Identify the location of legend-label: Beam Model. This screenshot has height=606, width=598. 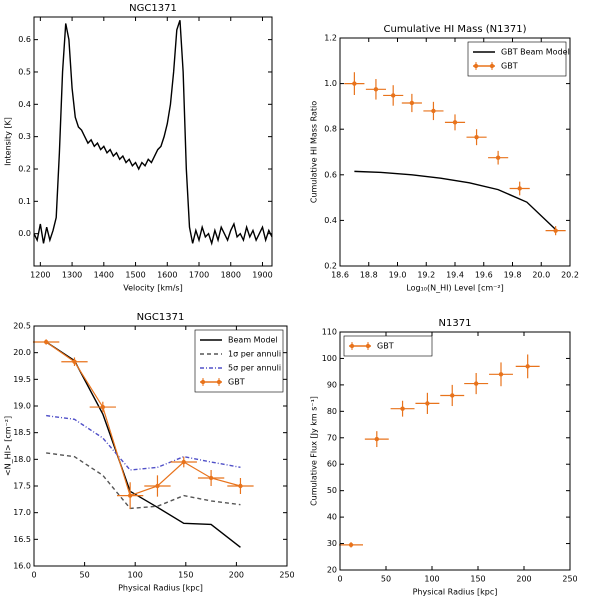
(253, 340).